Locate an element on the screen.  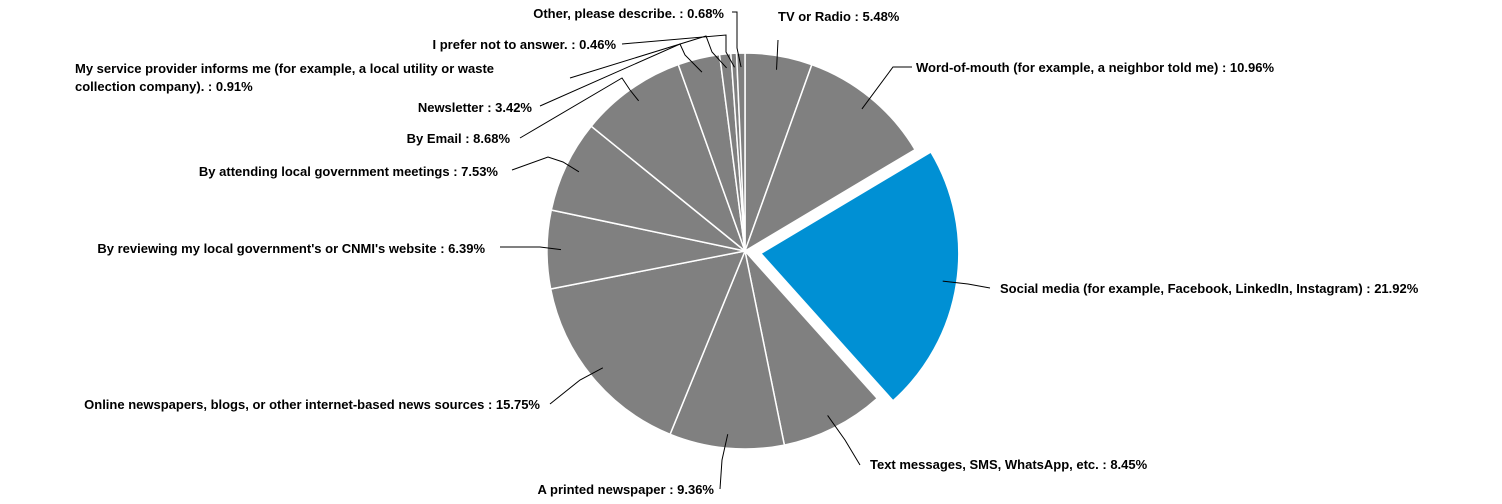
slice-label-10: Newsletter : 3.42% is located at coordinates (475, 107).